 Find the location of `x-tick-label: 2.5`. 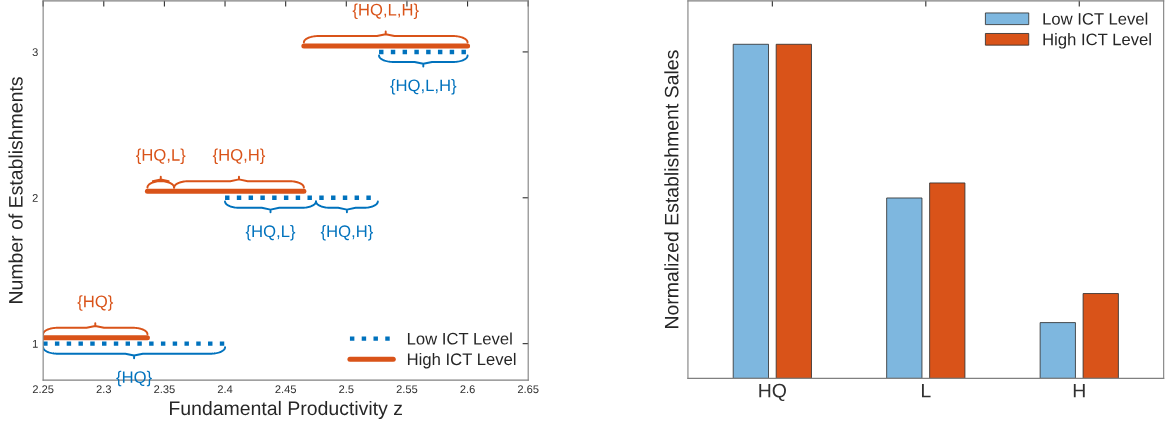

x-tick-label: 2.5 is located at coordinates (346, 389).